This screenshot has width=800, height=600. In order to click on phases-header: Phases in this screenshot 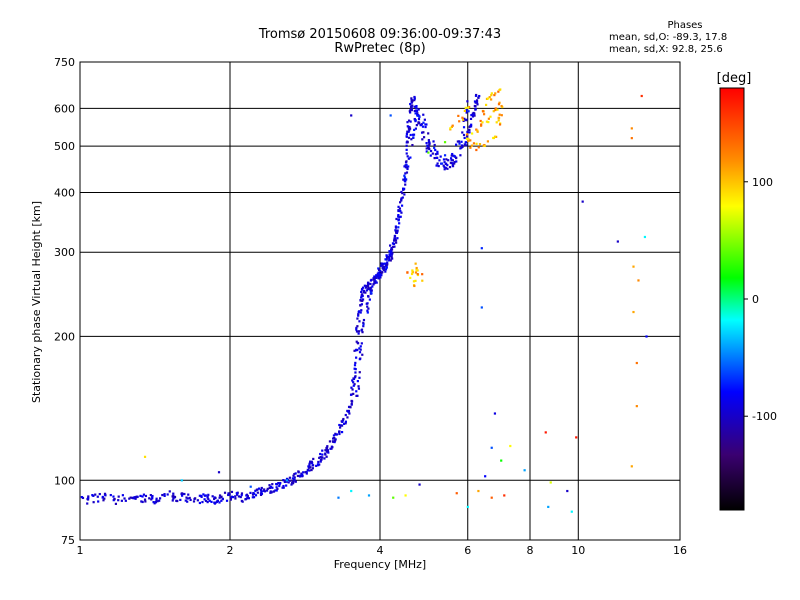, I will do `click(685, 25)`.